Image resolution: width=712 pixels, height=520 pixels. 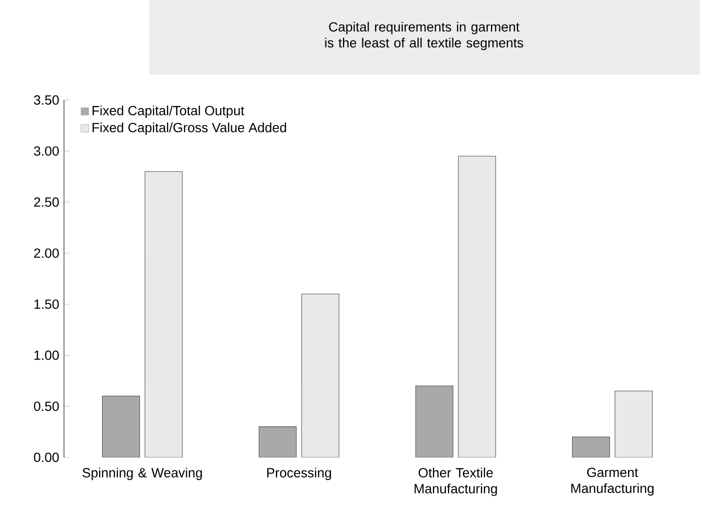 What do you see at coordinates (46, 151) in the screenshot?
I see `y-tick-label: 3.00` at bounding box center [46, 151].